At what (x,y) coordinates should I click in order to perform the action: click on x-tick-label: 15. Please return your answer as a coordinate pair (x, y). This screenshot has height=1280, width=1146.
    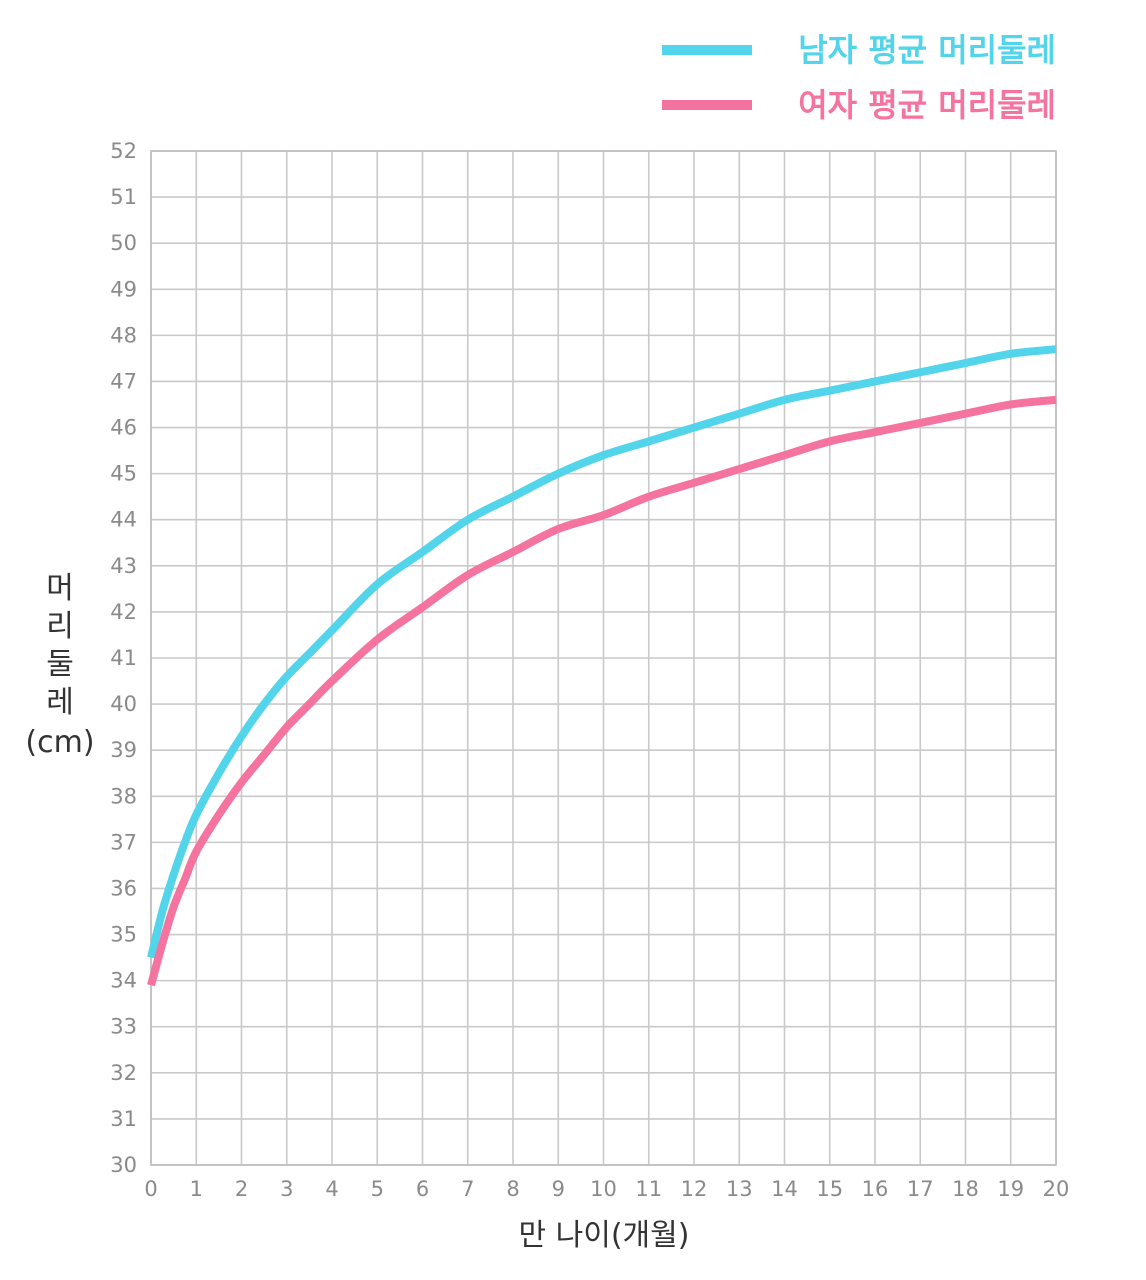
    Looking at the image, I should click on (829, 1189).